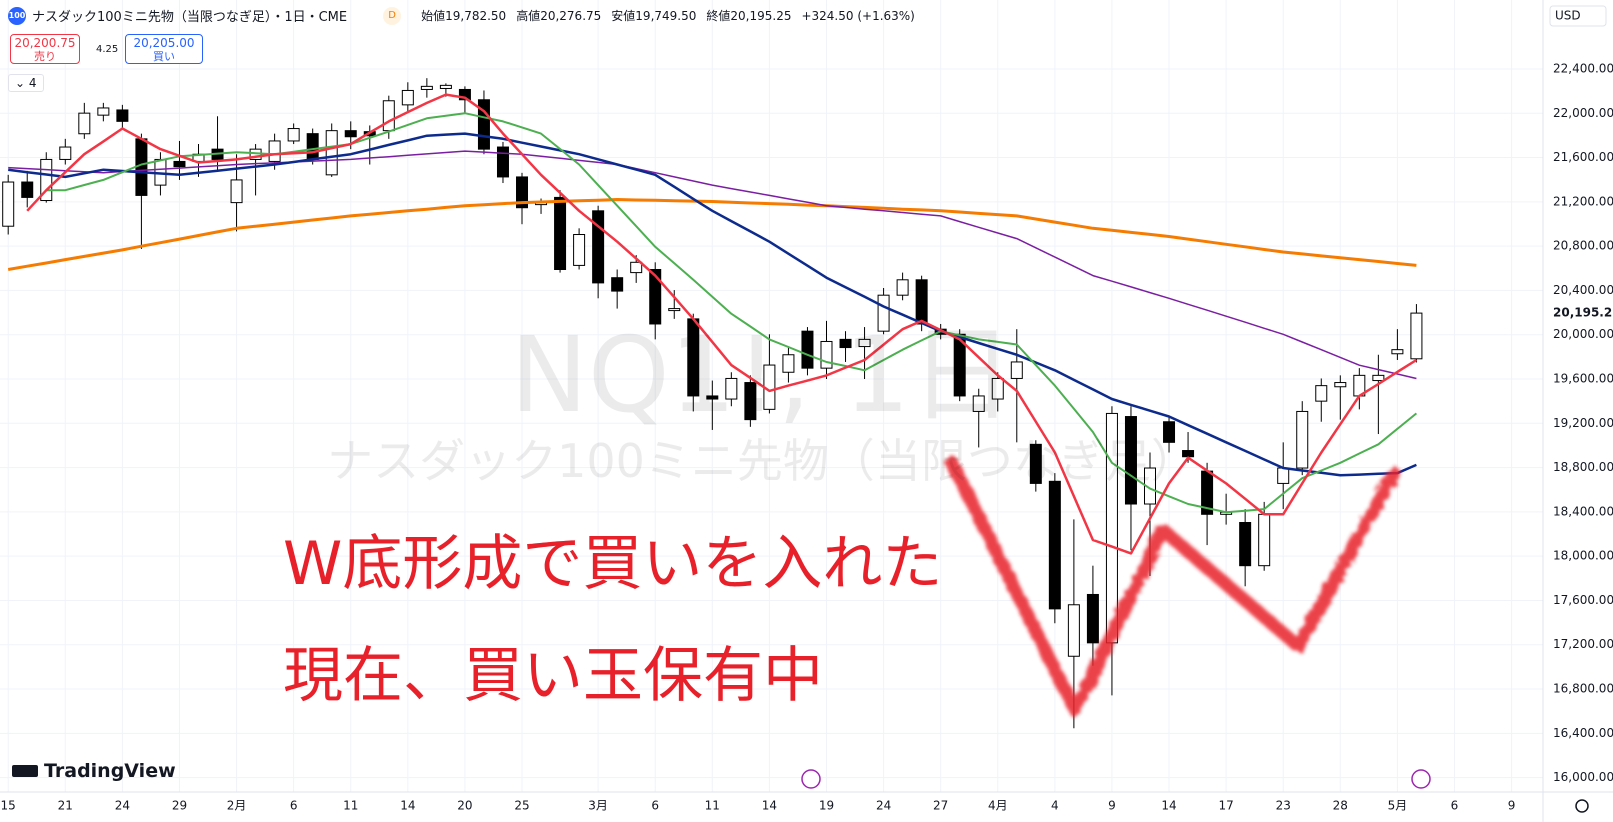 The height and width of the screenshot is (822, 1613). I want to click on currency-box, so click(1578, 16).